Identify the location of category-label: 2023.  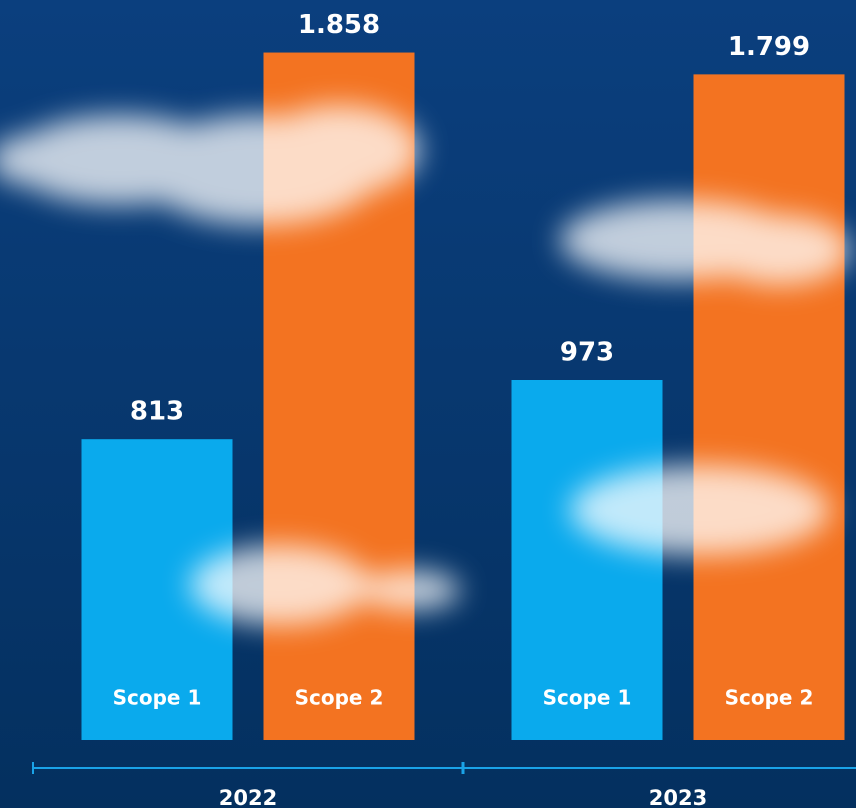
(678, 797).